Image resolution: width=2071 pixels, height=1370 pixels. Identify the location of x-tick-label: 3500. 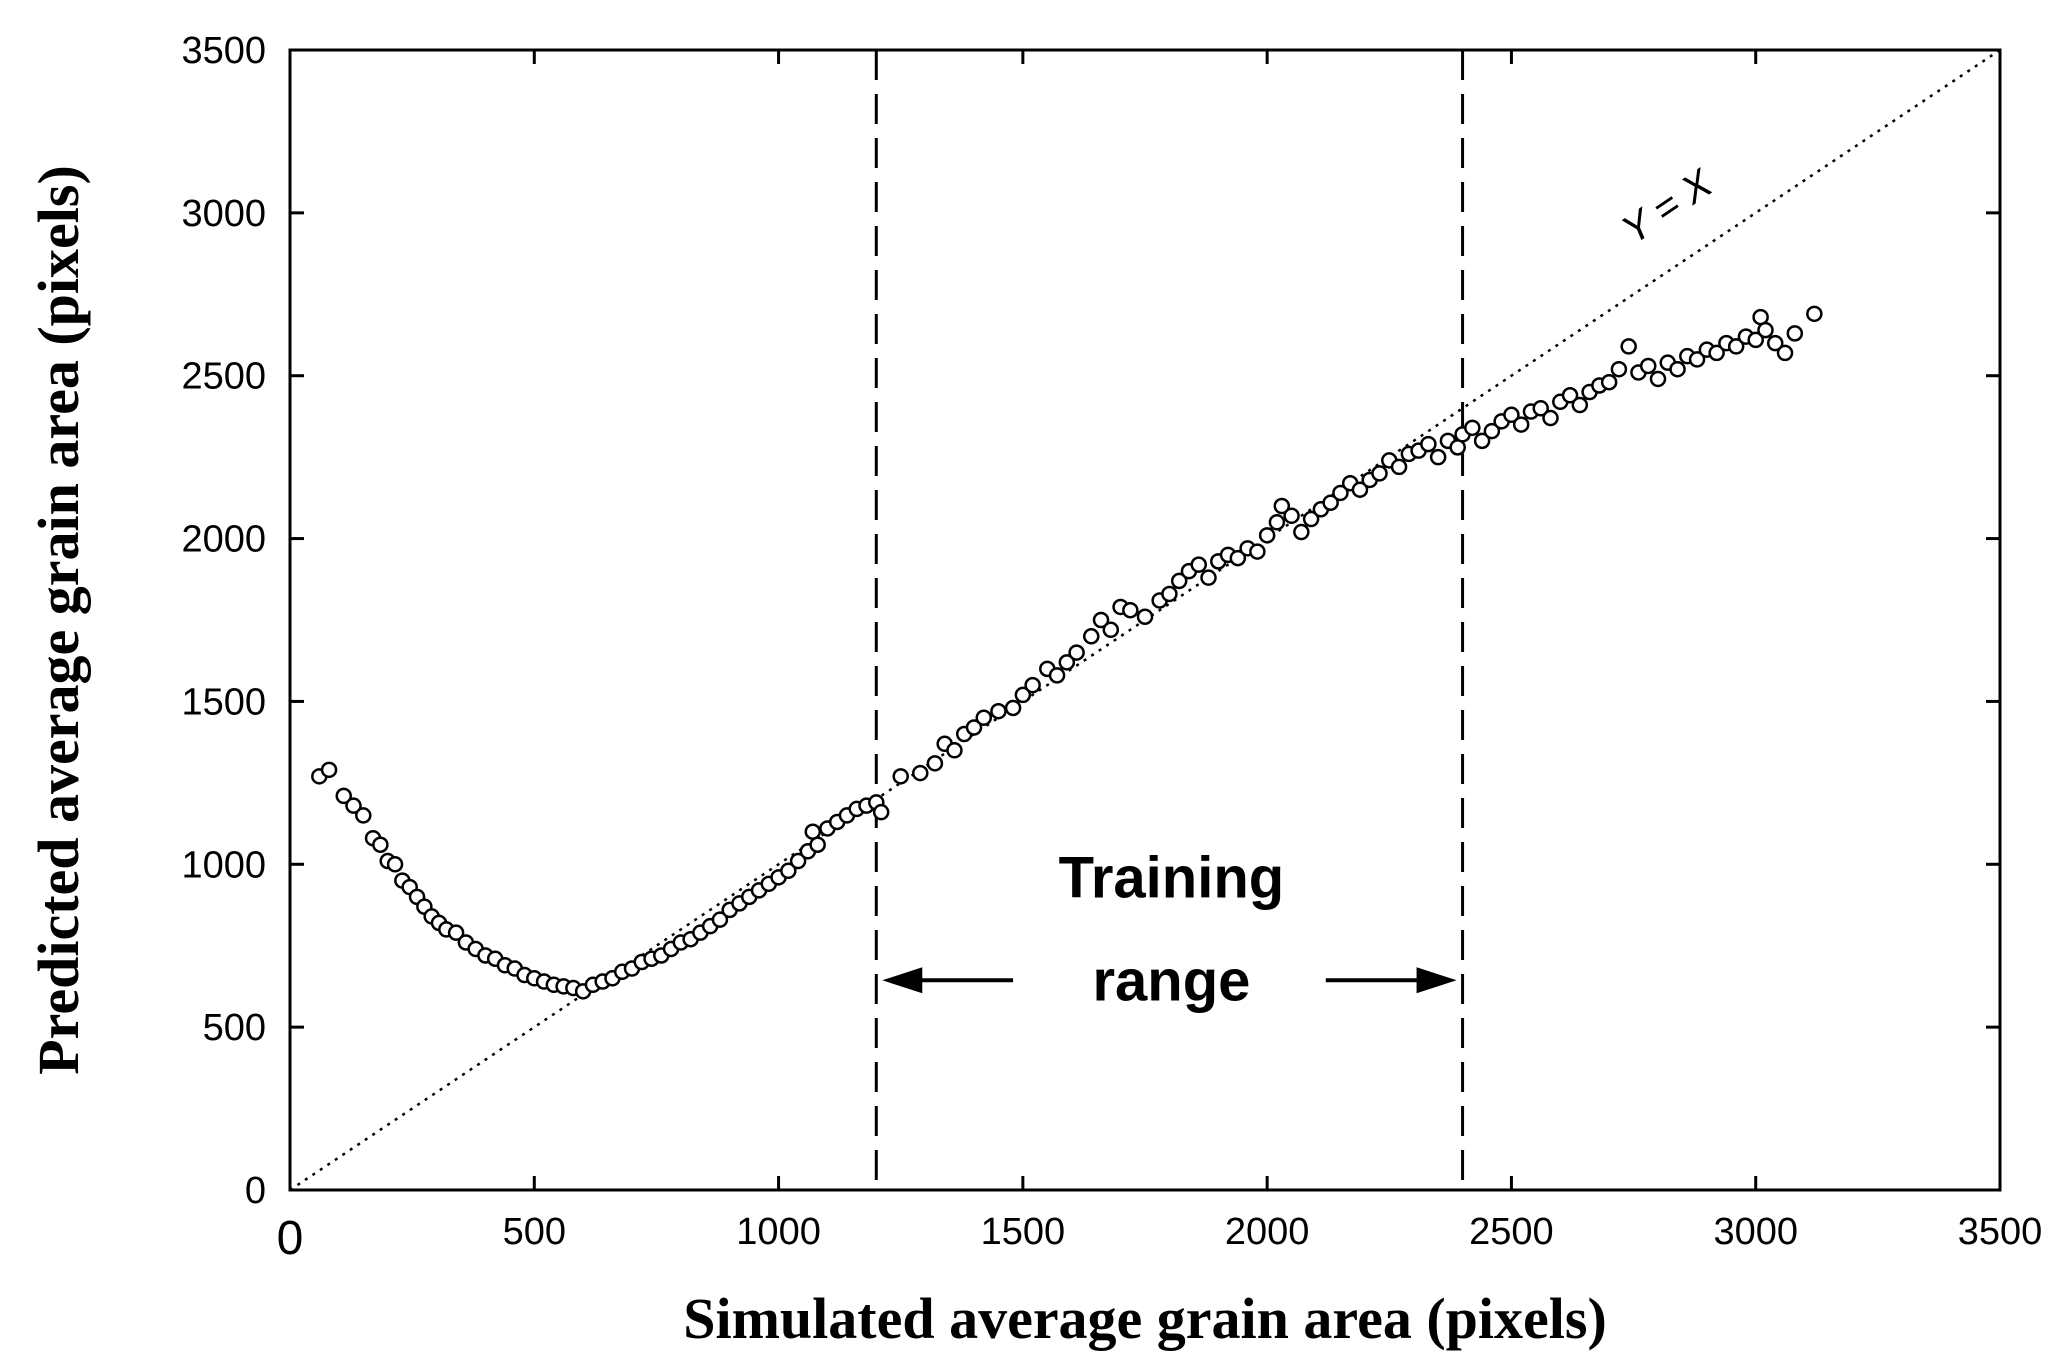
(2000, 1232).